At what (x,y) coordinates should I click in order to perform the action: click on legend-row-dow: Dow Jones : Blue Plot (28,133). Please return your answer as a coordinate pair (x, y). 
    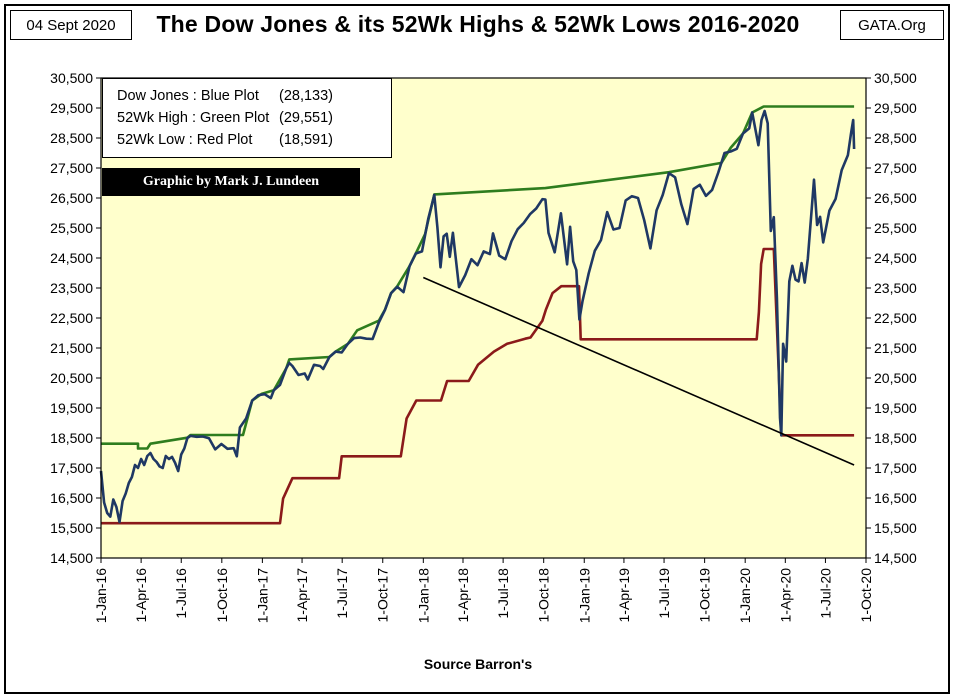
    Looking at the image, I should click on (254, 96).